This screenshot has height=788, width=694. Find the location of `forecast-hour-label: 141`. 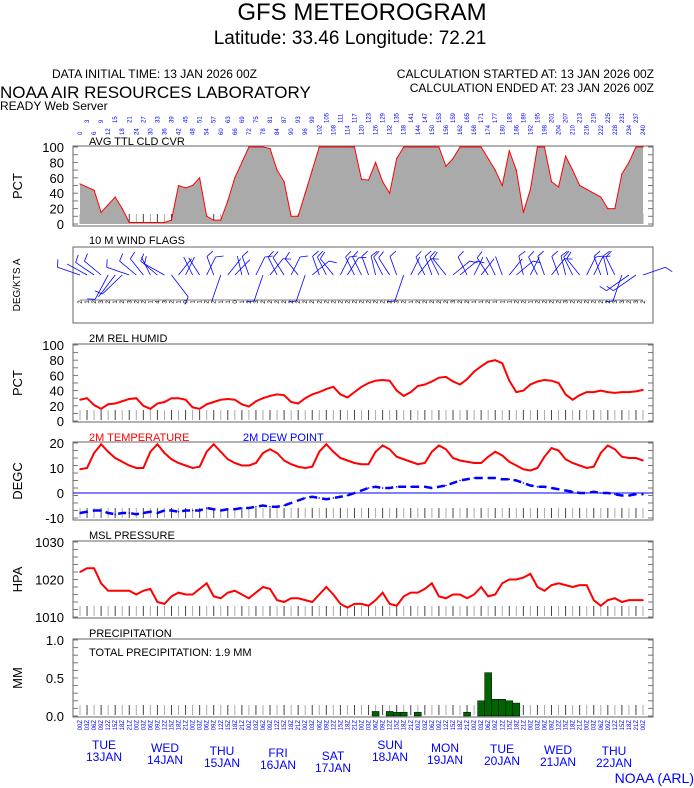

forecast-hour-label: 141 is located at coordinates (412, 117).